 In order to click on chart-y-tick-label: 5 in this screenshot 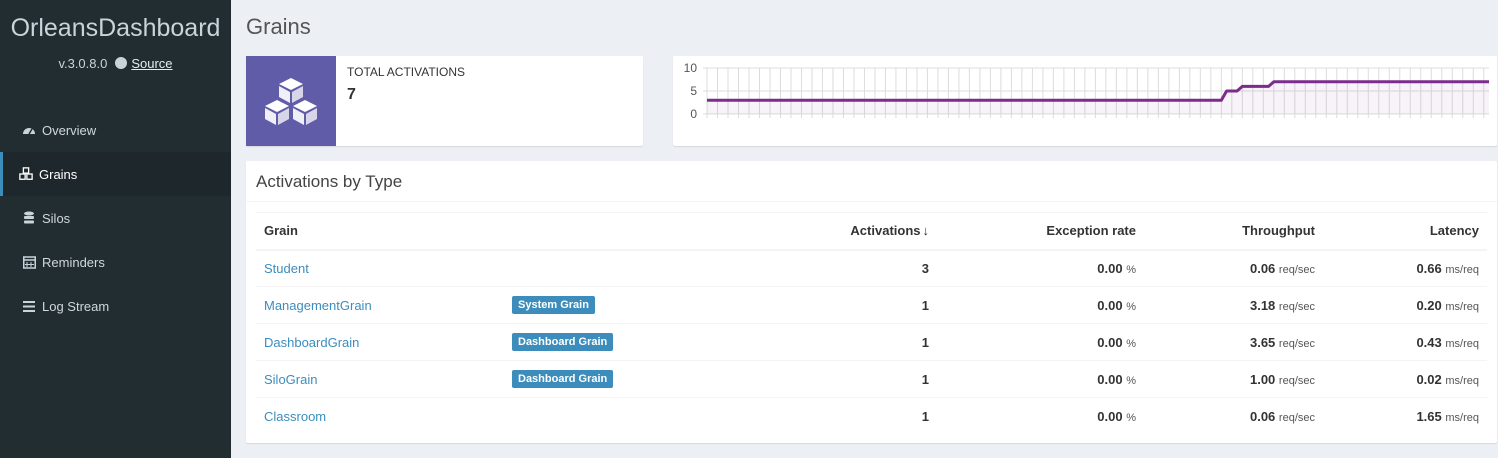, I will do `click(693, 91)`.